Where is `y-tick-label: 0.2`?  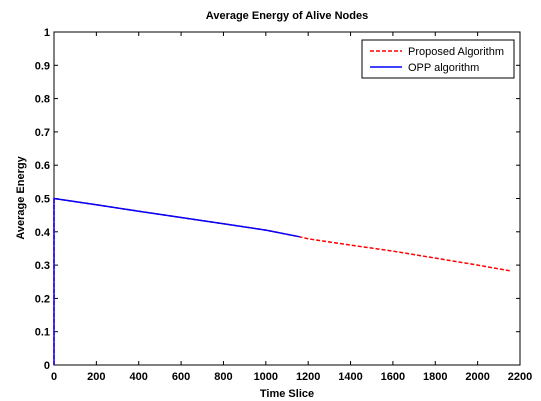
y-tick-label: 0.2 is located at coordinates (42, 299).